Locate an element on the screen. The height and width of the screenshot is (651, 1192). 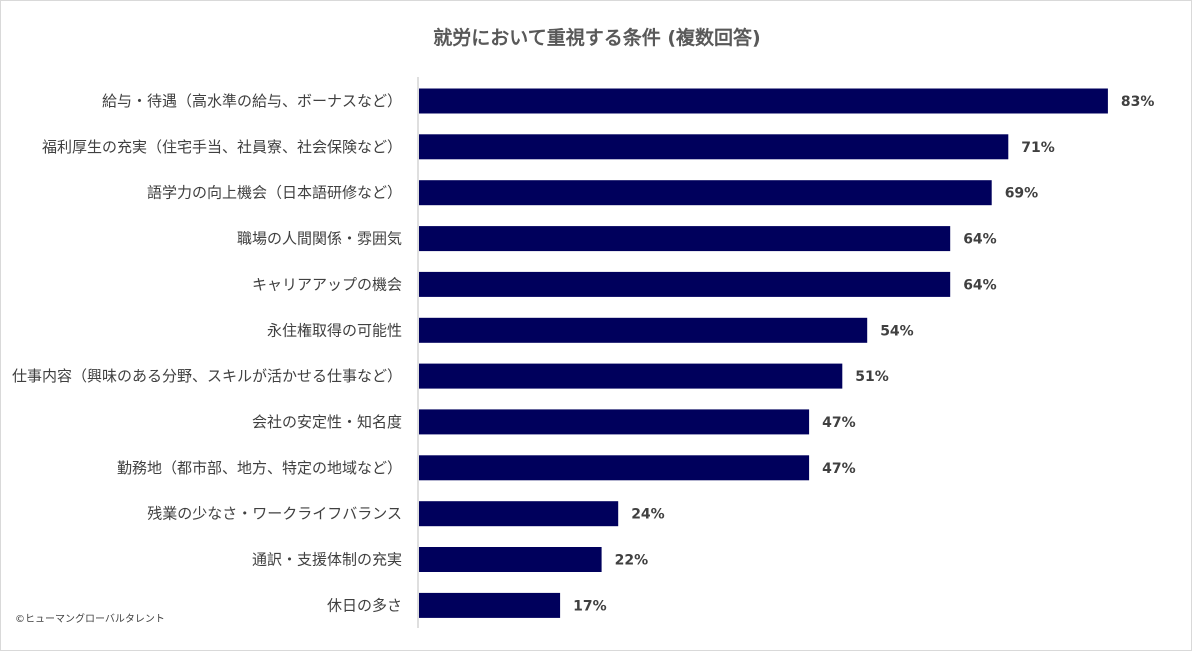
value-label: 54% is located at coordinates (897, 331).